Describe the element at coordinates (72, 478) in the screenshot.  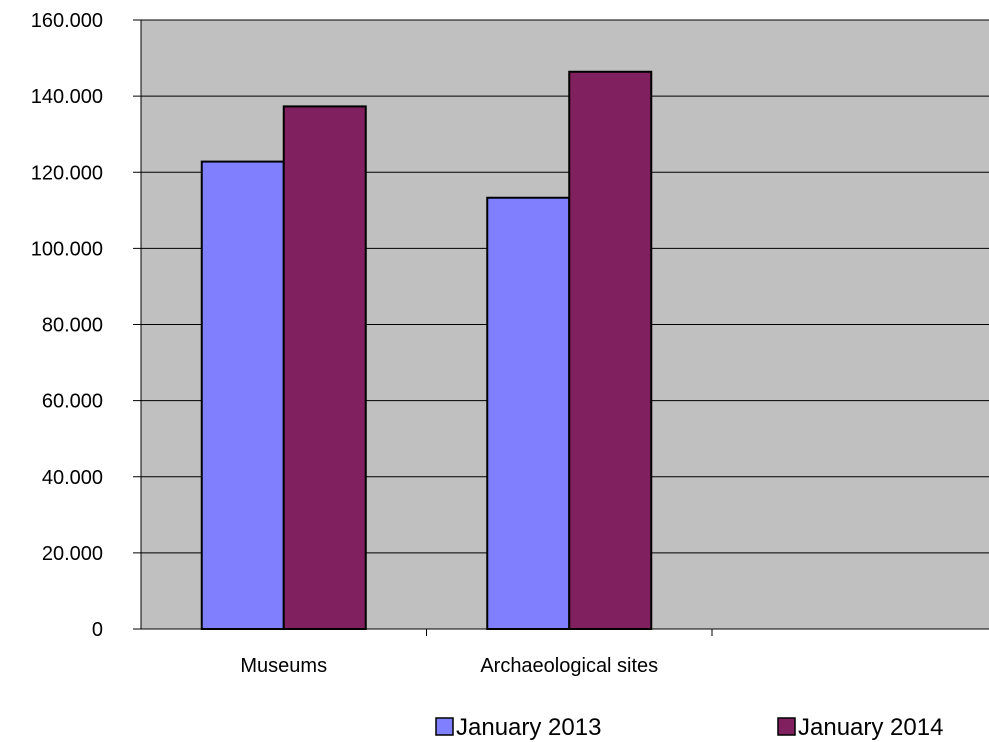
I see `y-tick-label-40000: 40.000` at that location.